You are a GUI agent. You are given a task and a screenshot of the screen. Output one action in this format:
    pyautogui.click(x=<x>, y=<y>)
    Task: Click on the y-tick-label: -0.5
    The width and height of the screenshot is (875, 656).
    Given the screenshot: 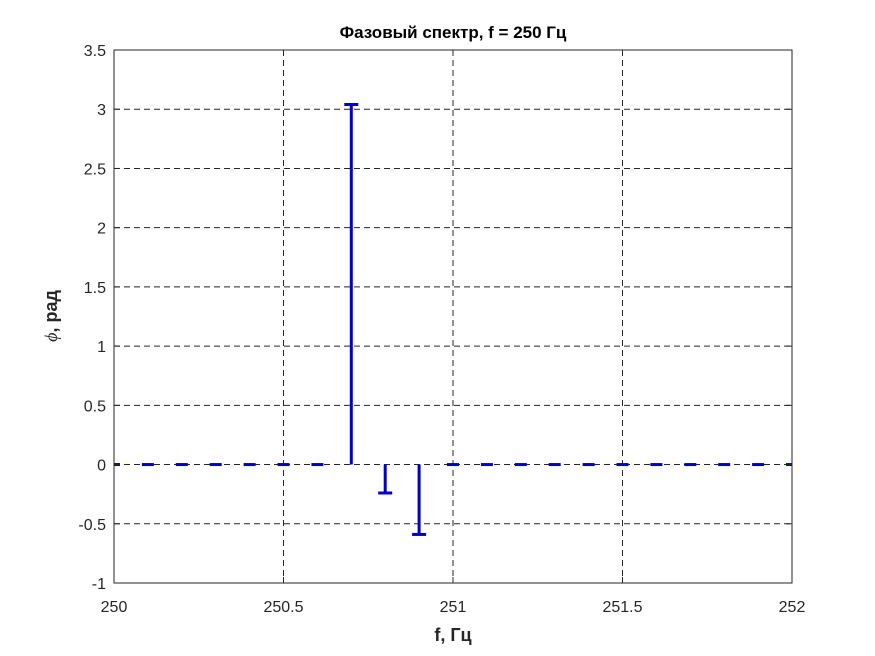 What is the action you would take?
    pyautogui.click(x=92, y=525)
    